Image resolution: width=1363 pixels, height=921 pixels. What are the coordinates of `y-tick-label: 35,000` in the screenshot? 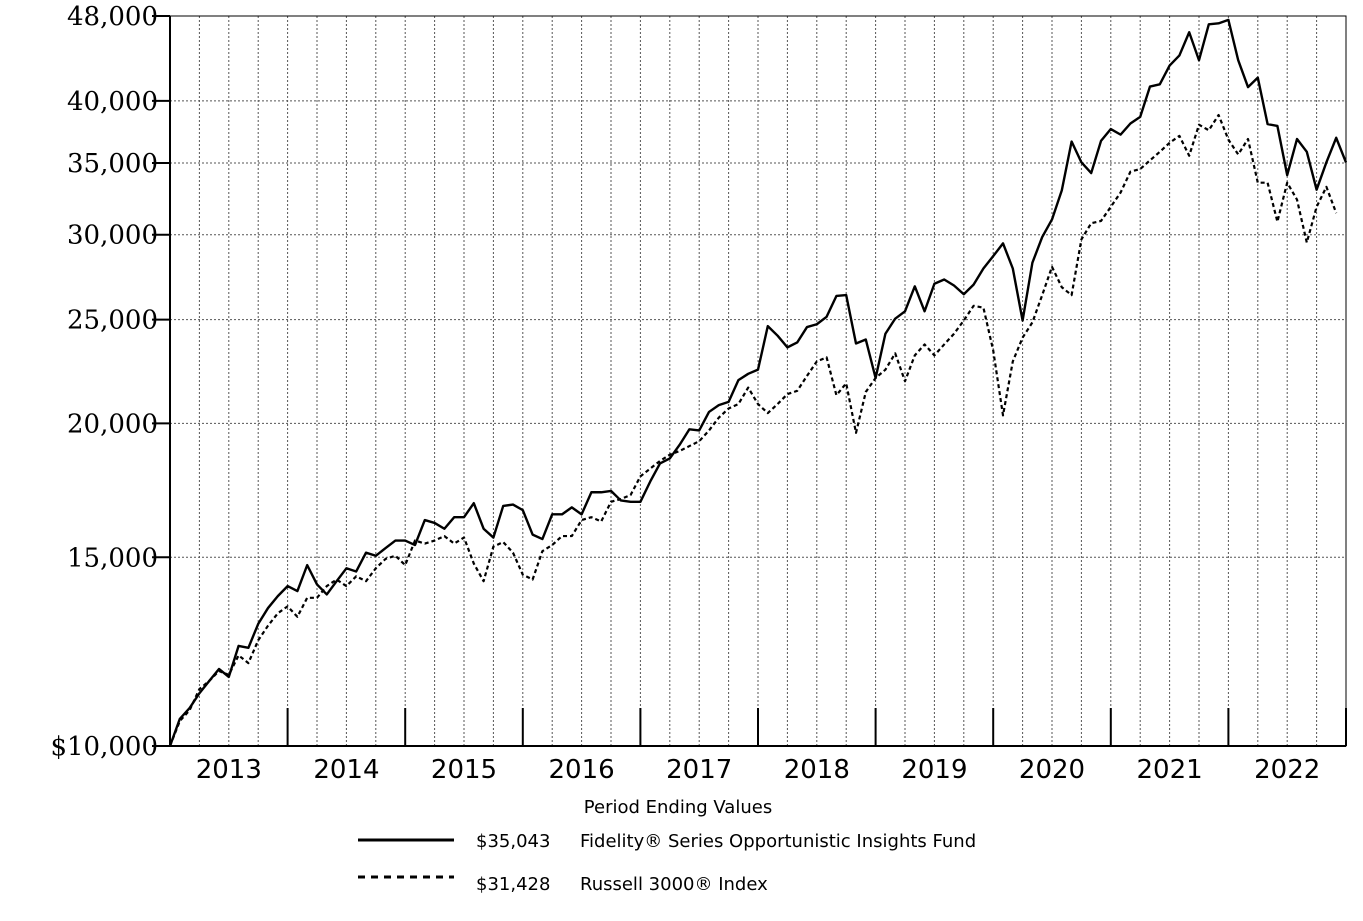 It's located at (112, 164).